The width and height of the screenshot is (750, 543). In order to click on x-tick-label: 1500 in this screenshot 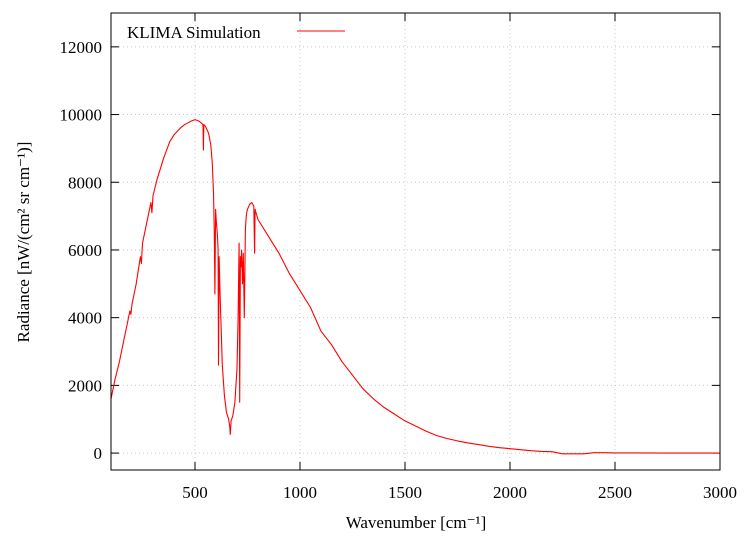, I will do `click(405, 492)`.